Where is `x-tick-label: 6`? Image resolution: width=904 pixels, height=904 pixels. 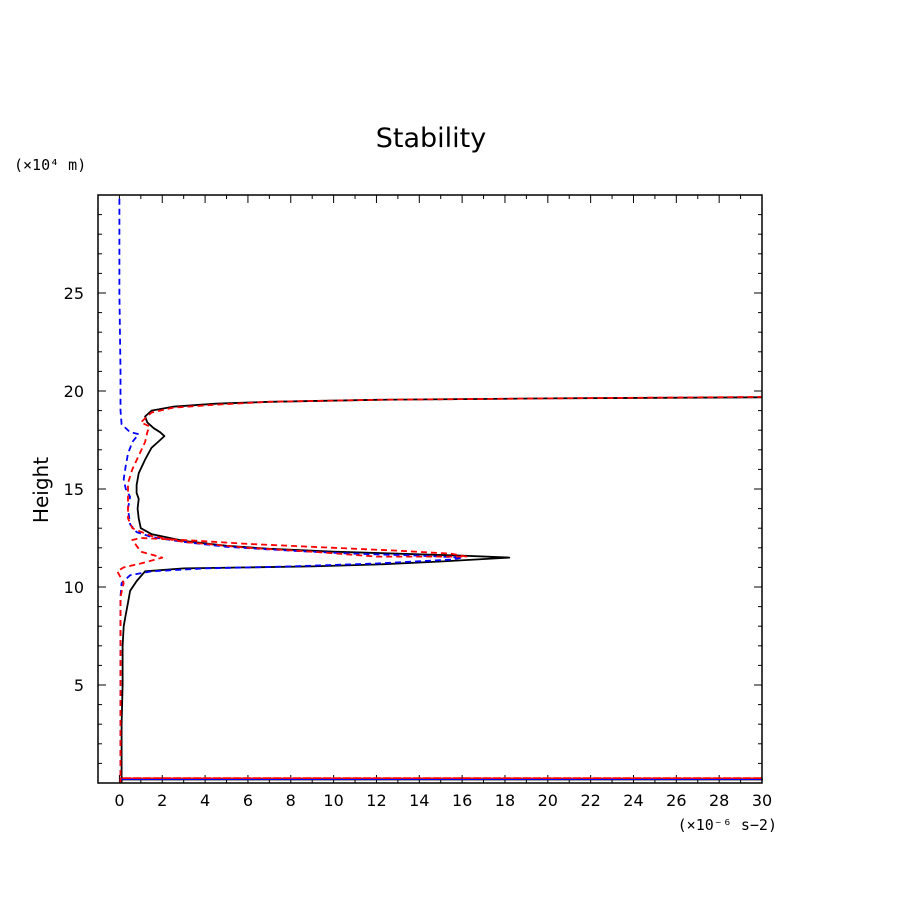 x-tick-label: 6 is located at coordinates (248, 800).